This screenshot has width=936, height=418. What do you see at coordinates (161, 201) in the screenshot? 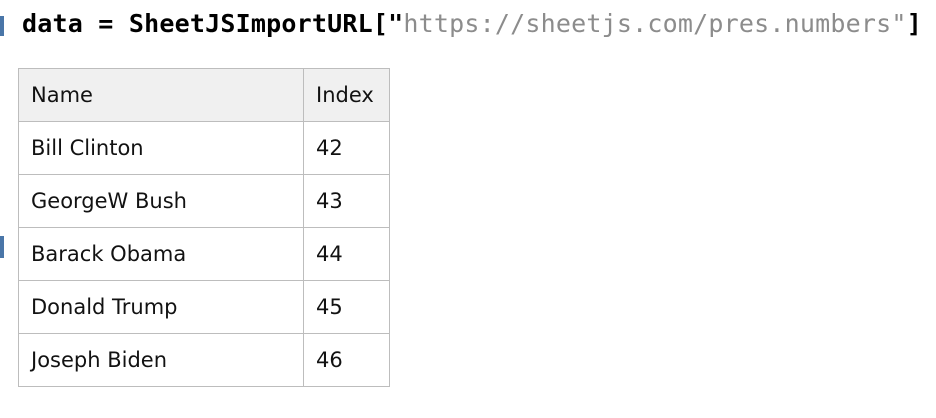
I see `cell-name: GeorgeW Bush` at bounding box center [161, 201].